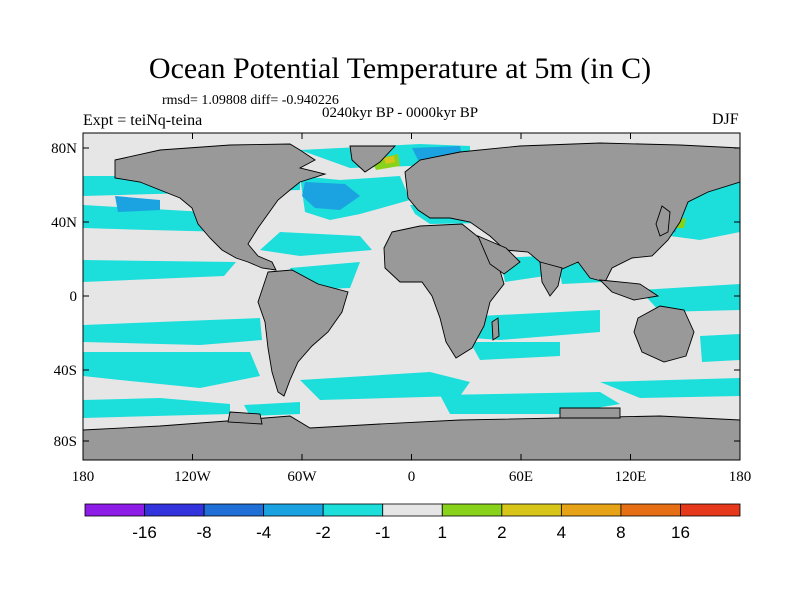 The width and height of the screenshot is (800, 600). Describe the element at coordinates (631, 477) in the screenshot. I see `x-tick-label: 120E` at that location.